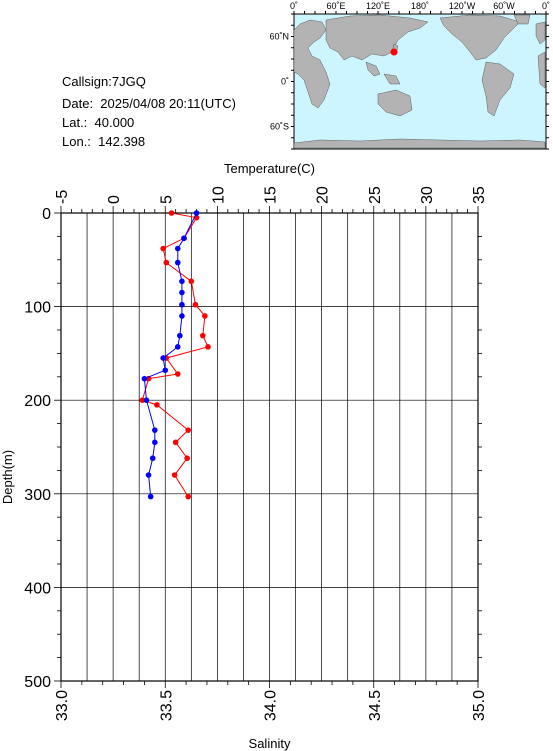 Image resolution: width=553 pixels, height=751 pixels. What do you see at coordinates (504, 6) in the screenshot?
I see `map-lon-label: 60˚W` at bounding box center [504, 6].